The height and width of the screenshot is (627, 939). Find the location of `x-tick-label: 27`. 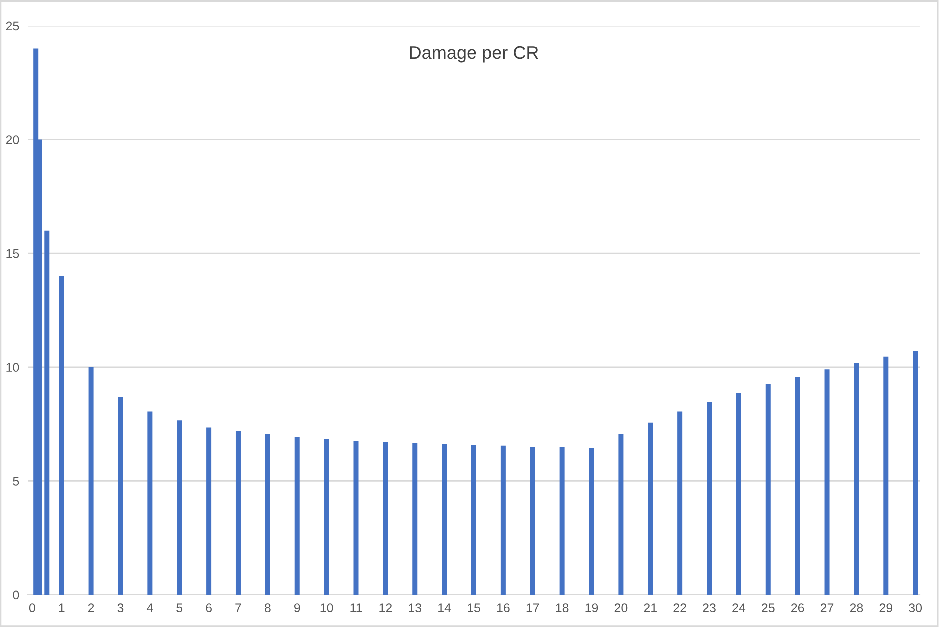

x-tick-label: 27 is located at coordinates (827, 608).